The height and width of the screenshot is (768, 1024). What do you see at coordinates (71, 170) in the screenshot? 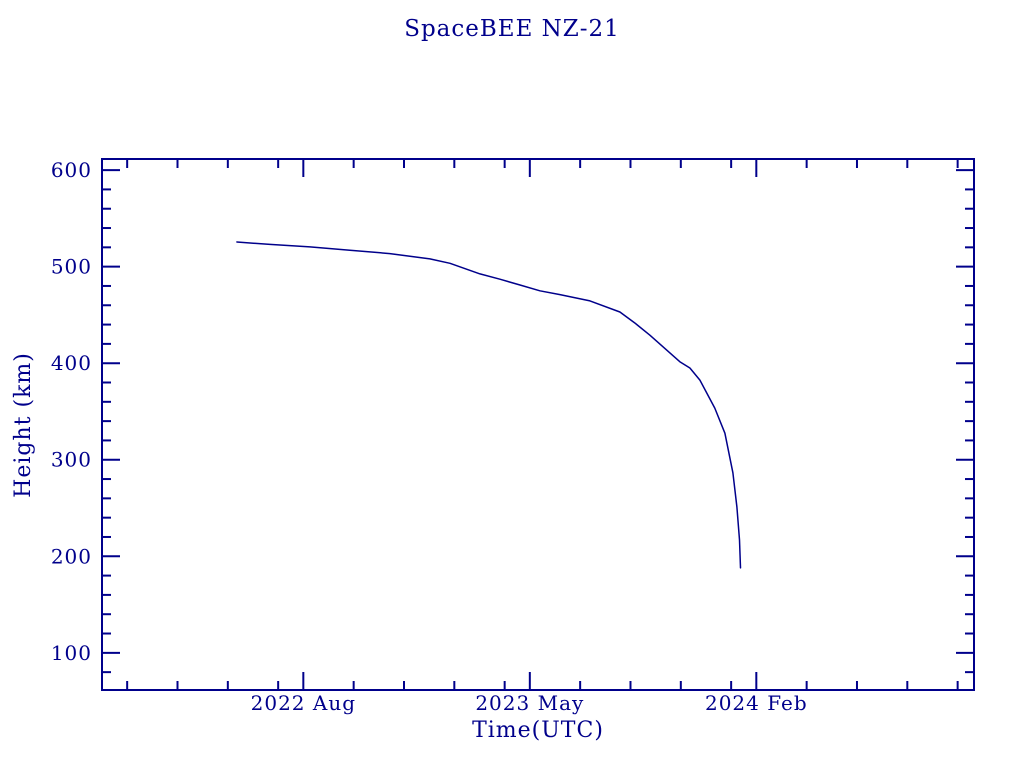
I see `y-tick-label: 600` at bounding box center [71, 170].